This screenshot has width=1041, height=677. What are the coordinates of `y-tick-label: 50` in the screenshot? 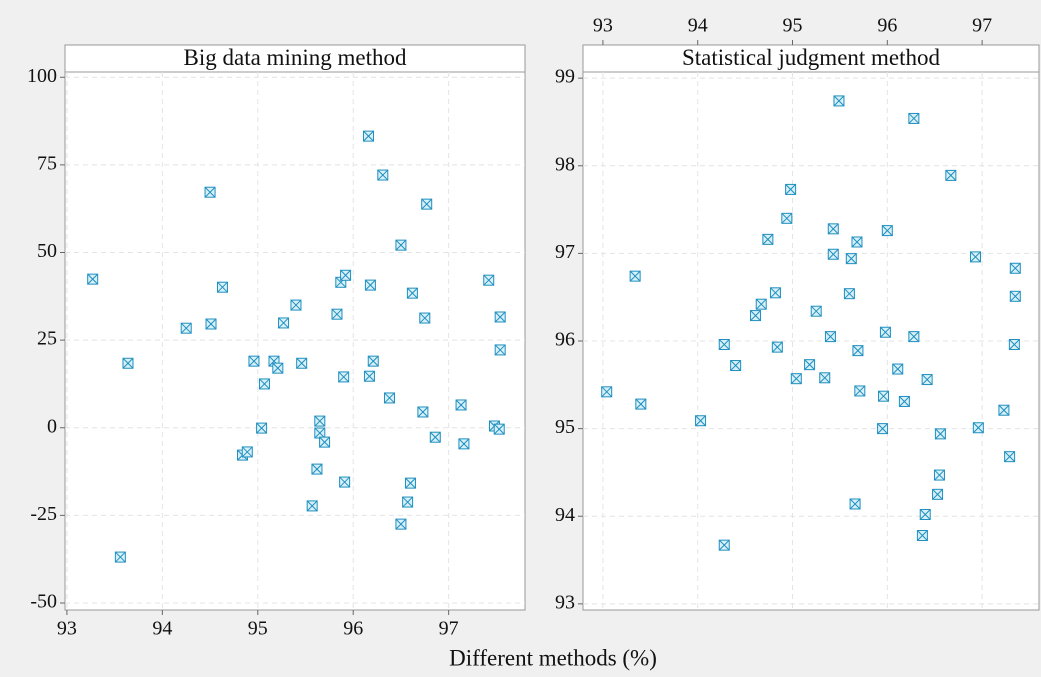 It's located at (47, 251).